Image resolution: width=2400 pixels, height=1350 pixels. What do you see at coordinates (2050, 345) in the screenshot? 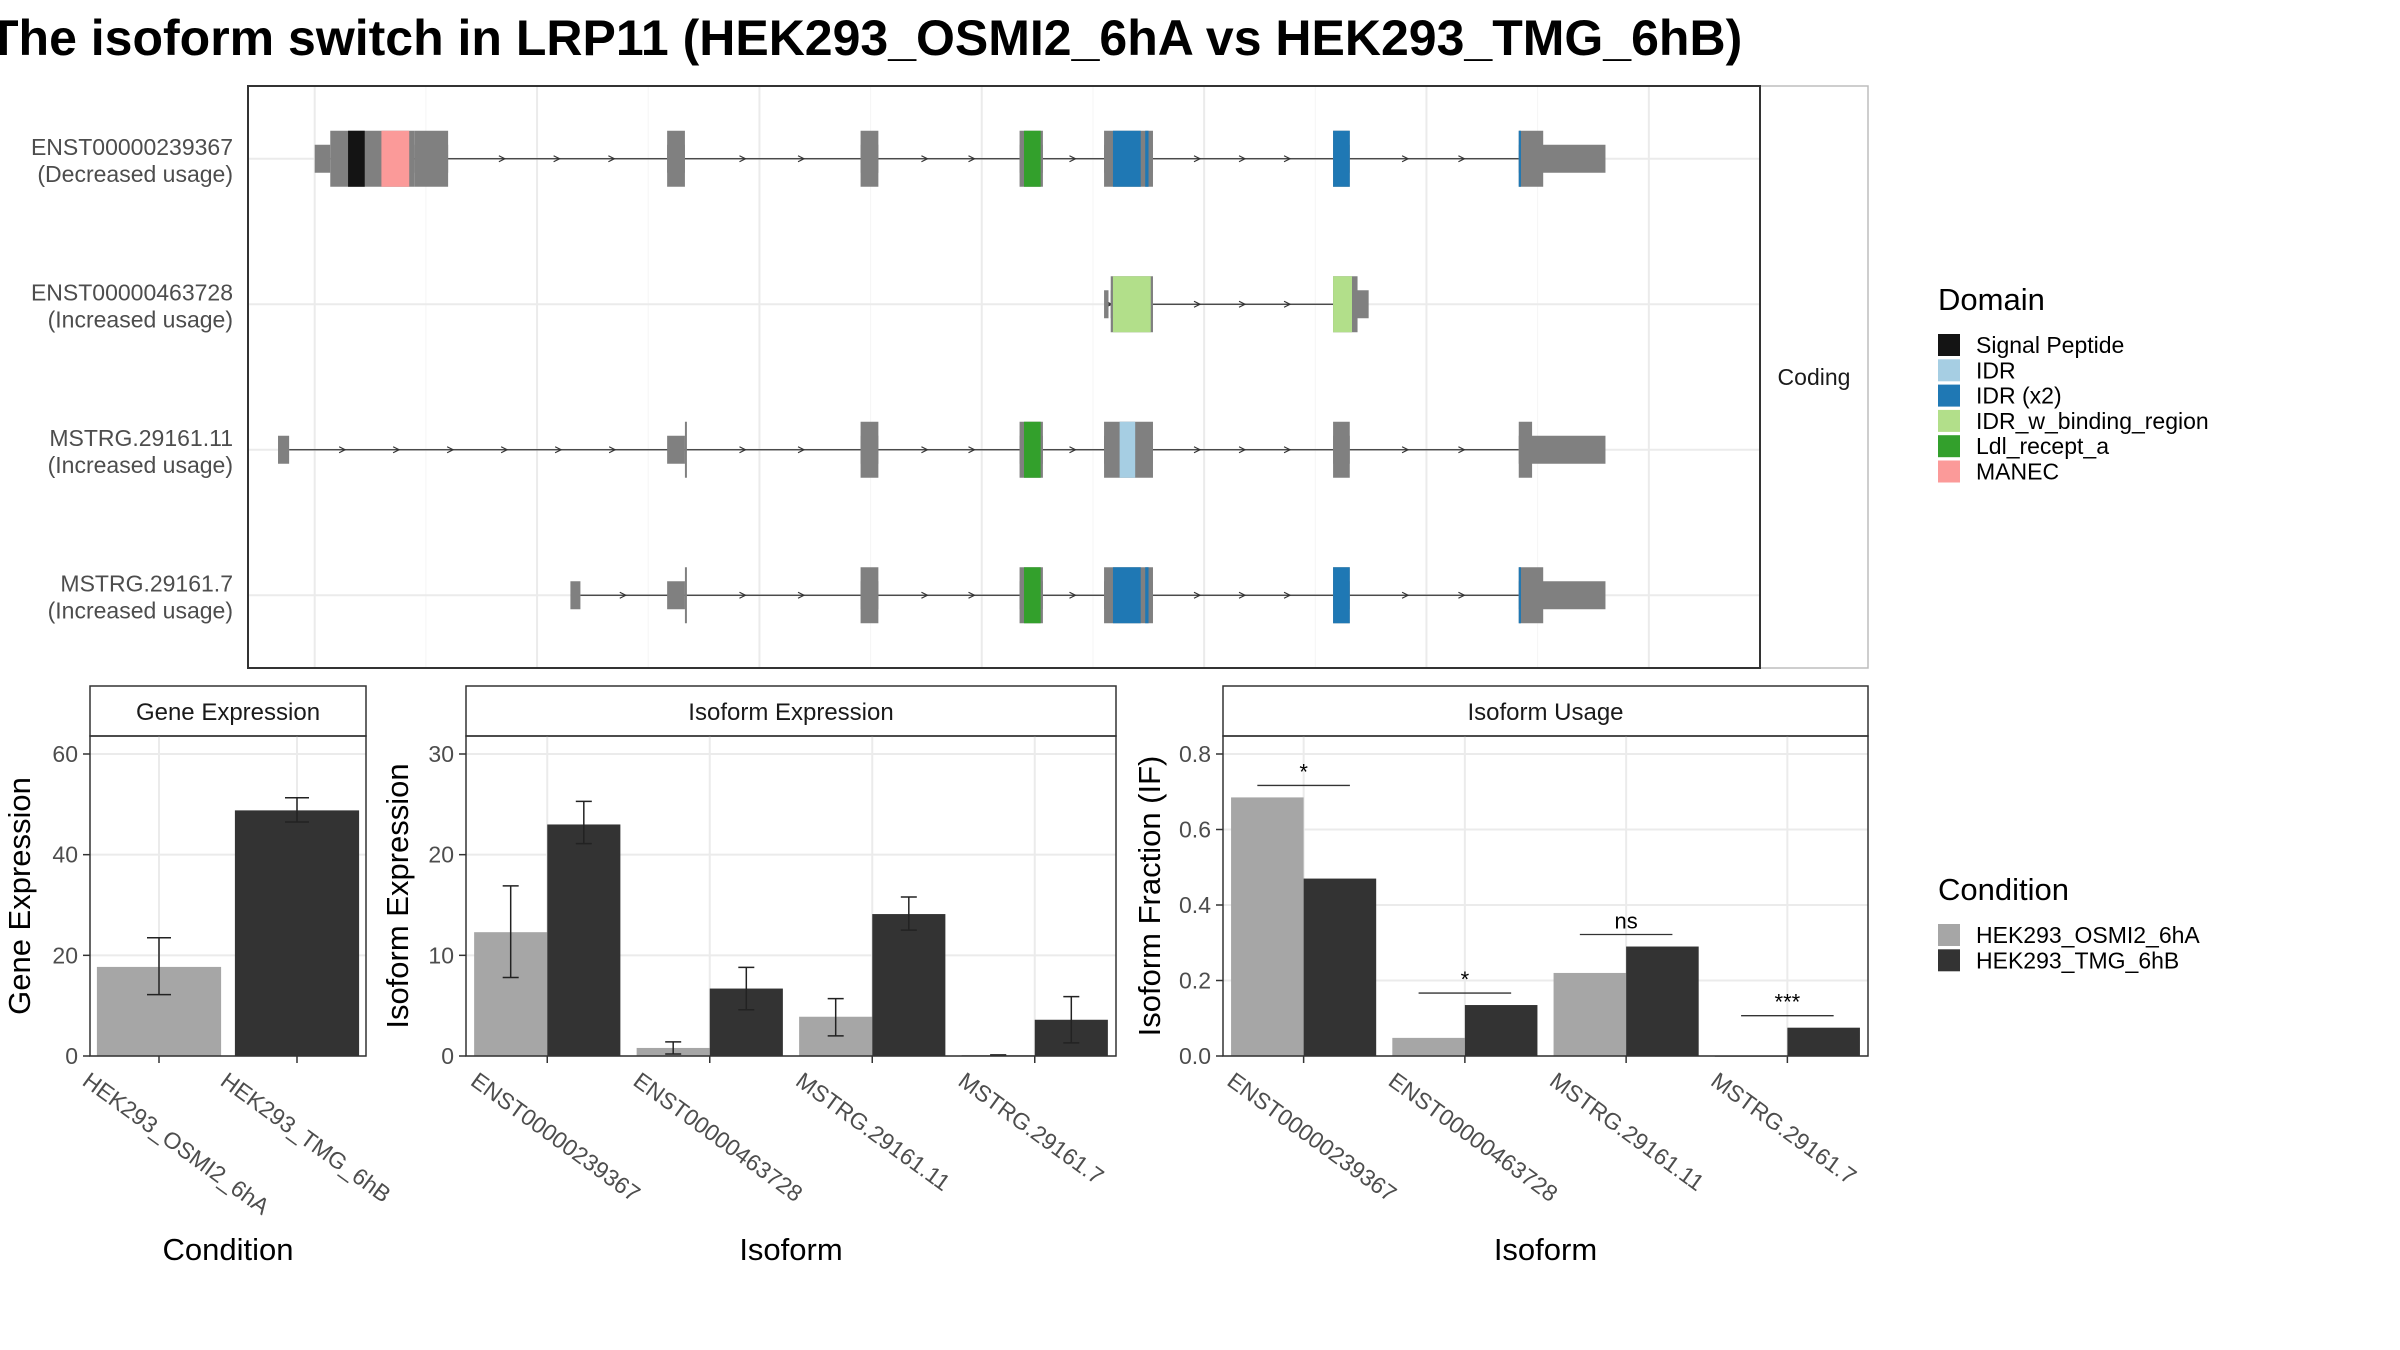
I see `legend-label: Signal Peptide` at bounding box center [2050, 345].